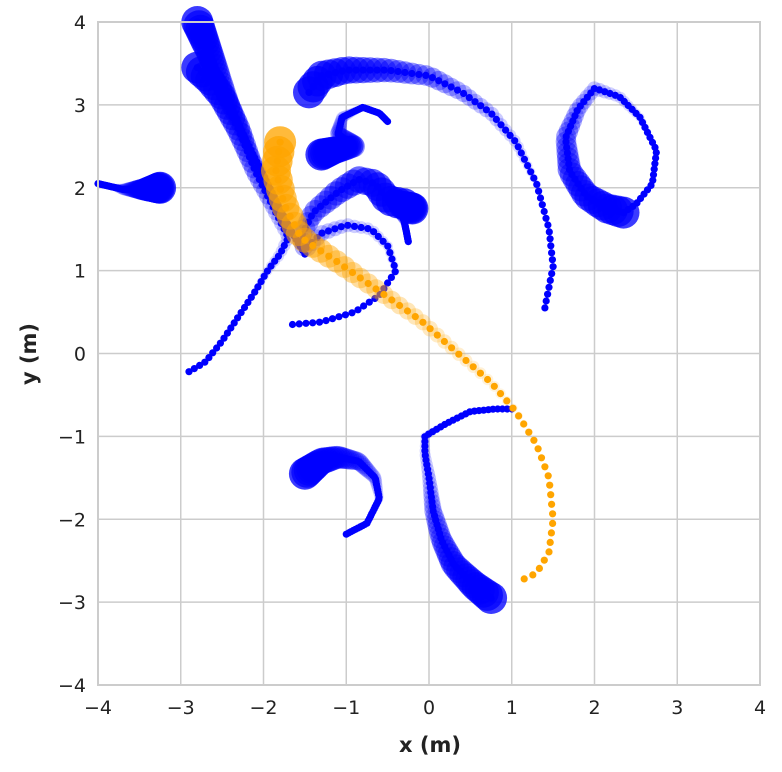 The width and height of the screenshot is (782, 772). Describe the element at coordinates (72, 603) in the screenshot. I see `y-tick-label-1: −3` at that location.